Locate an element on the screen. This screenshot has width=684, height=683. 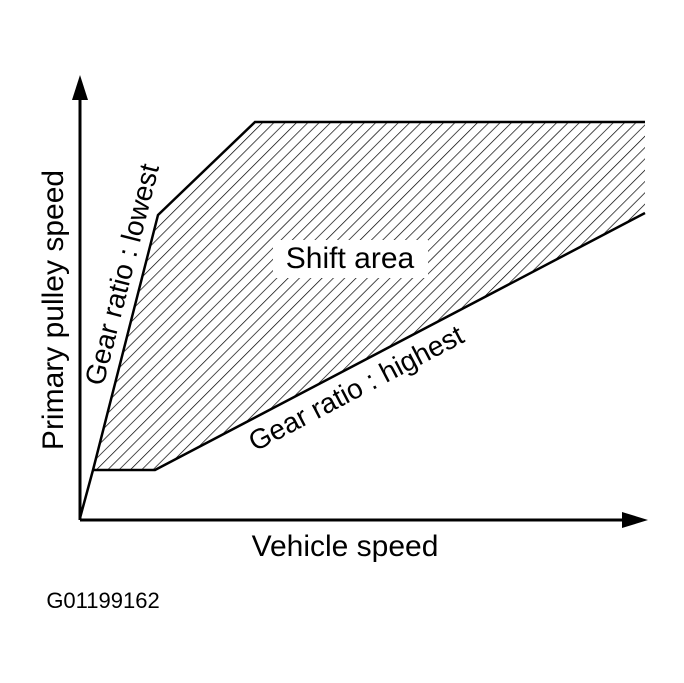
y-axis-arrow is located at coordinates (80, 87).